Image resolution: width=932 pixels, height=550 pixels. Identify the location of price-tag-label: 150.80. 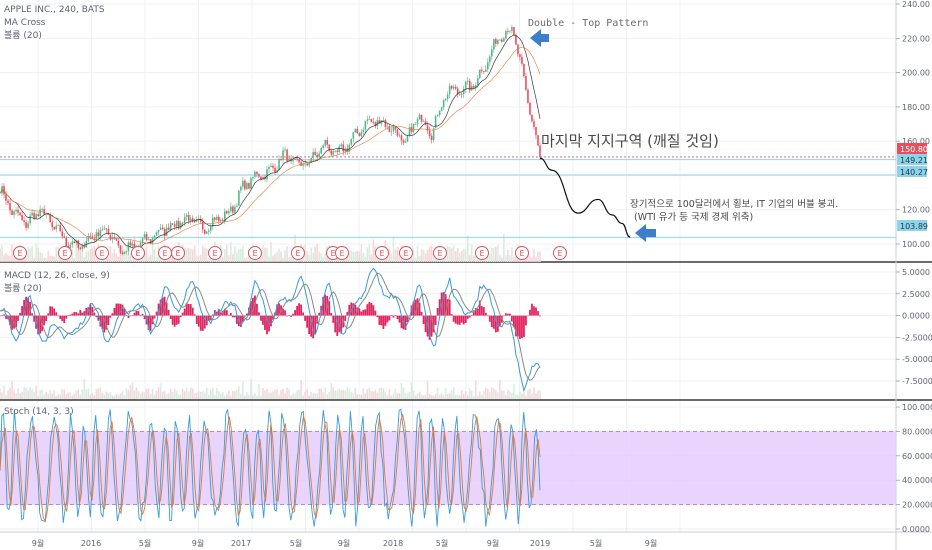
(914, 149).